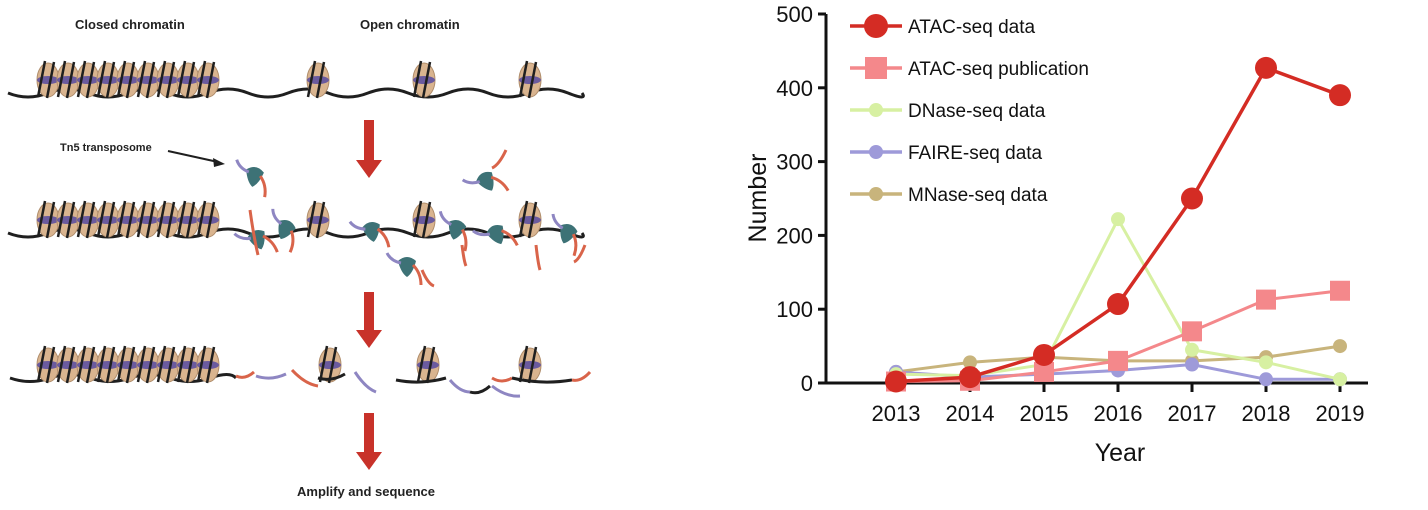  I want to click on legend-item: FAIRE-seq data, so click(946, 153).